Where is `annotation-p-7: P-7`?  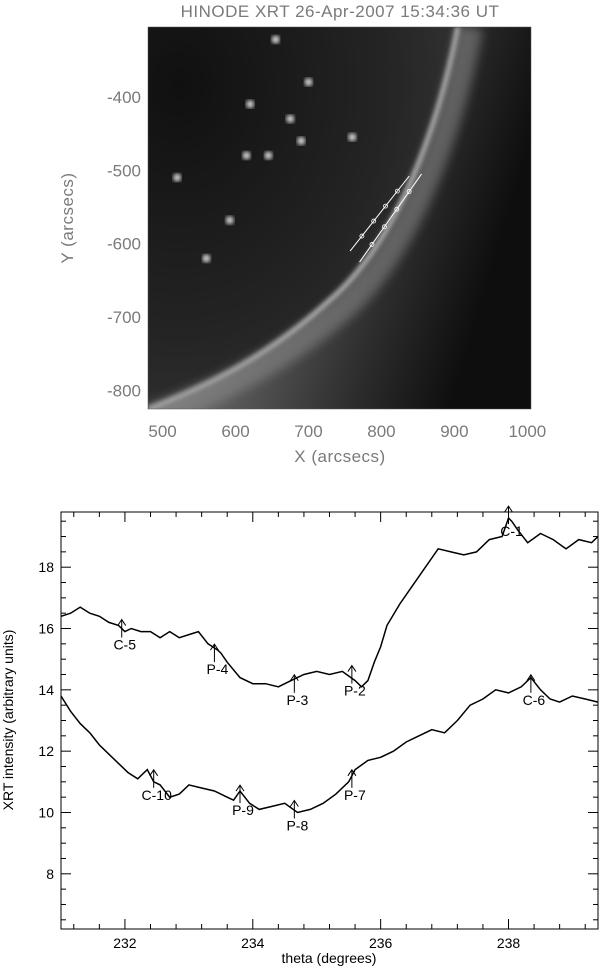
annotation-p-7: P-7 is located at coordinates (355, 785).